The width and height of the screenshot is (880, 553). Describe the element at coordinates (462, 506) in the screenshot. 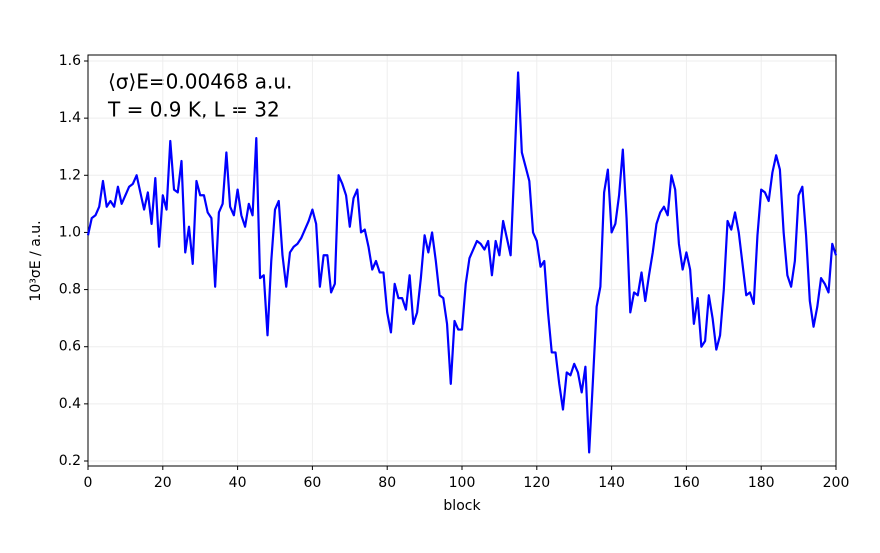

I see `x-axis-label: block` at that location.